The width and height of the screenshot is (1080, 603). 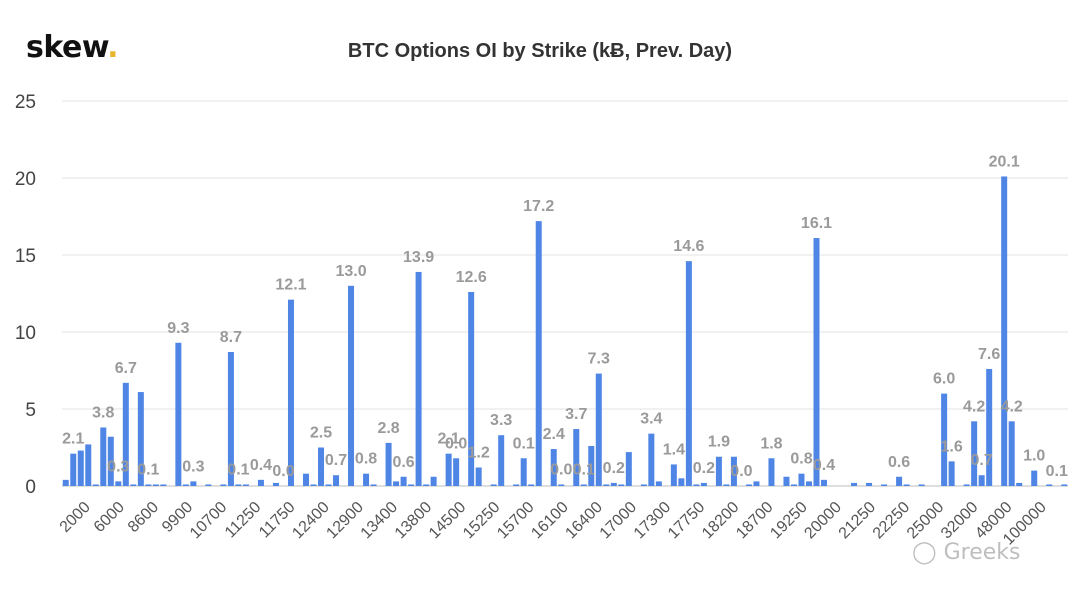 I want to click on x-tick-label: 16400, so click(x=584, y=521).